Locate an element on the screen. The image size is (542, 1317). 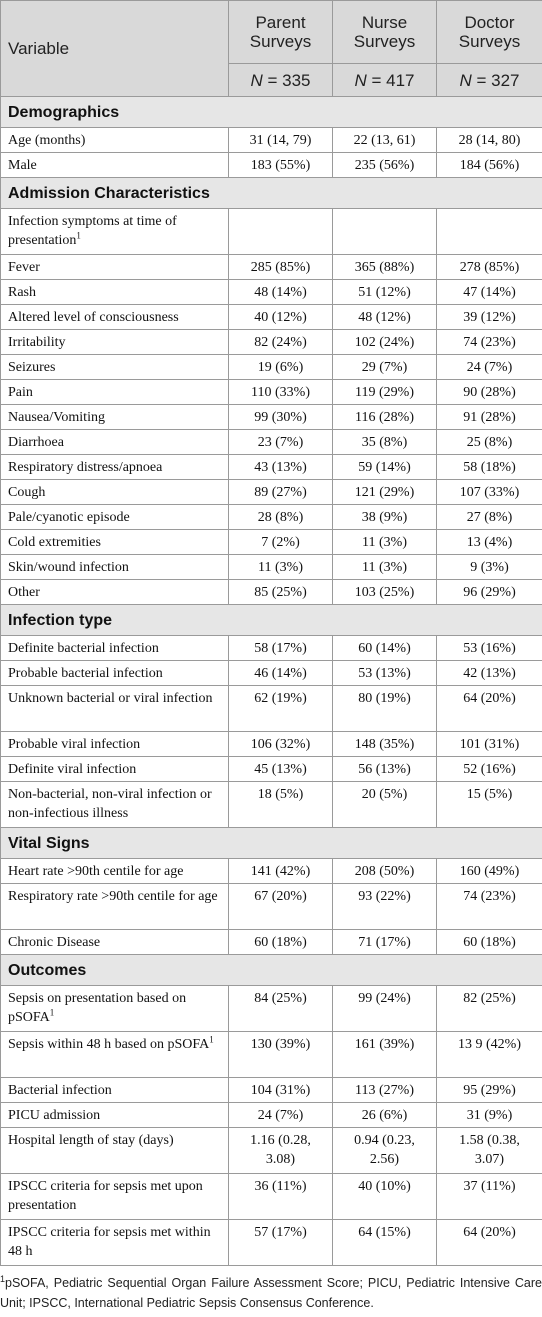
nurse-value: 0.94 (0.23, 2.56) is located at coordinates (384, 1150).